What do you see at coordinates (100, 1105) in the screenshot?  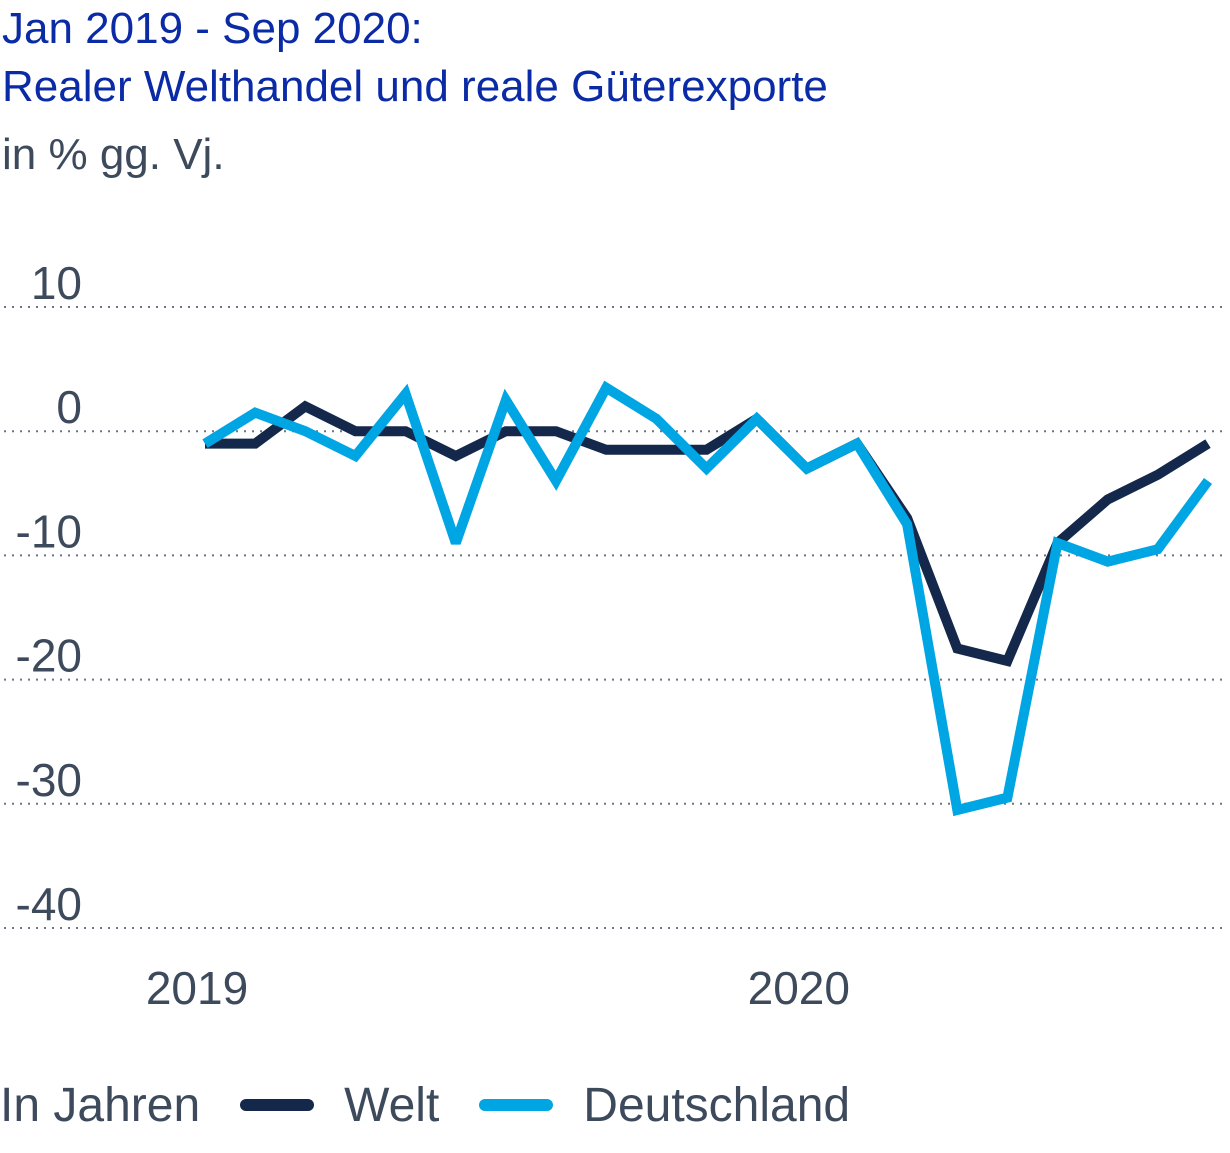 I see `legend-prefix: In Jahren` at bounding box center [100, 1105].